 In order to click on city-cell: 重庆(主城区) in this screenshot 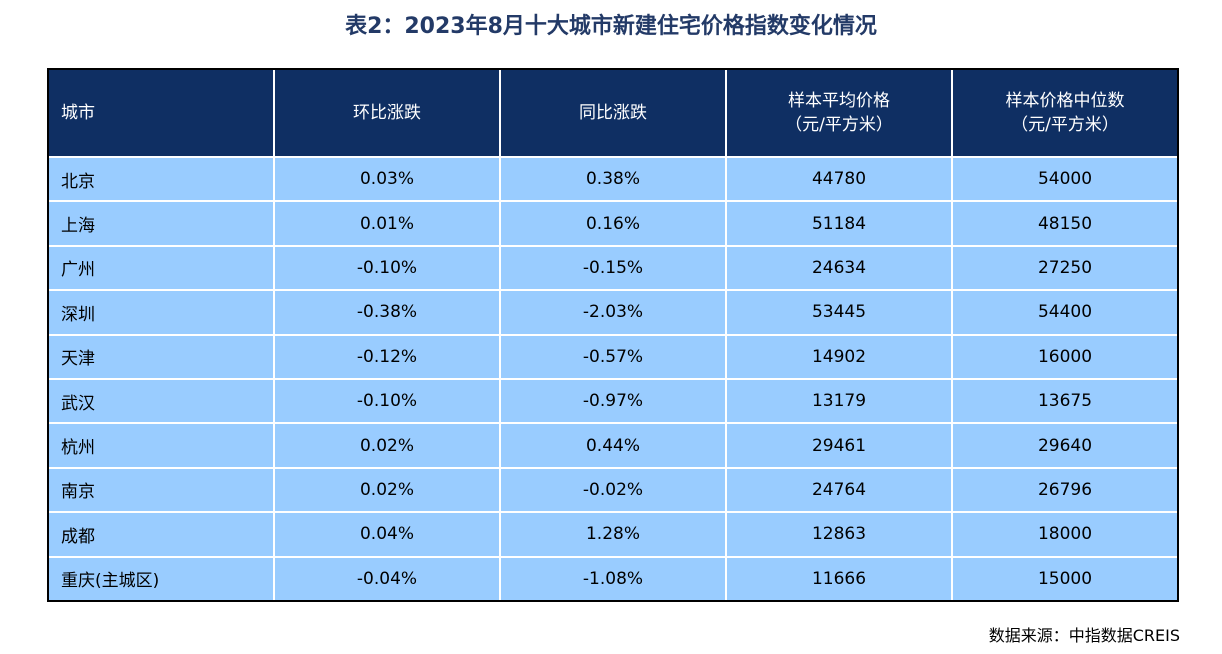, I will do `click(162, 578)`.